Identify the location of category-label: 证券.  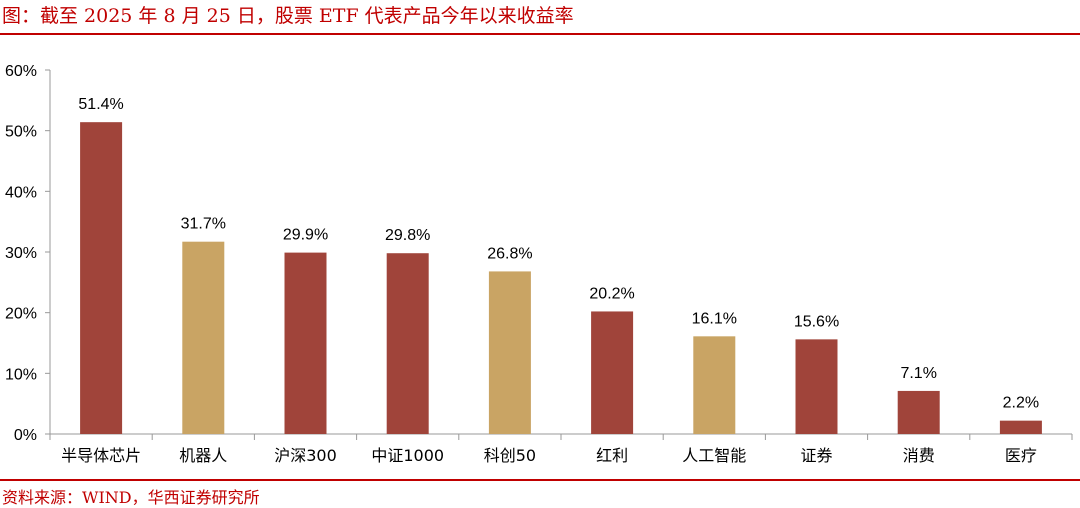
(816, 455).